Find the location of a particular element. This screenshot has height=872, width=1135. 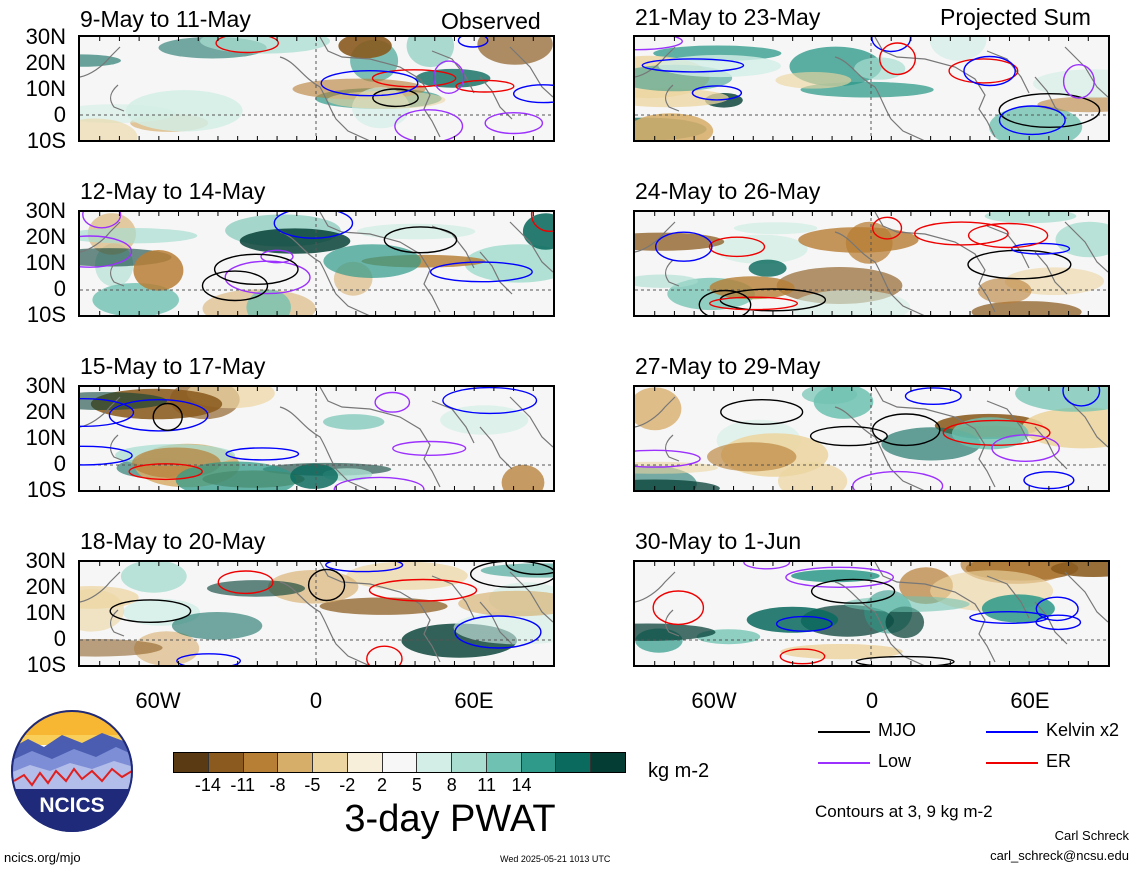

colorbar-tick-label: 2 is located at coordinates (382, 785).